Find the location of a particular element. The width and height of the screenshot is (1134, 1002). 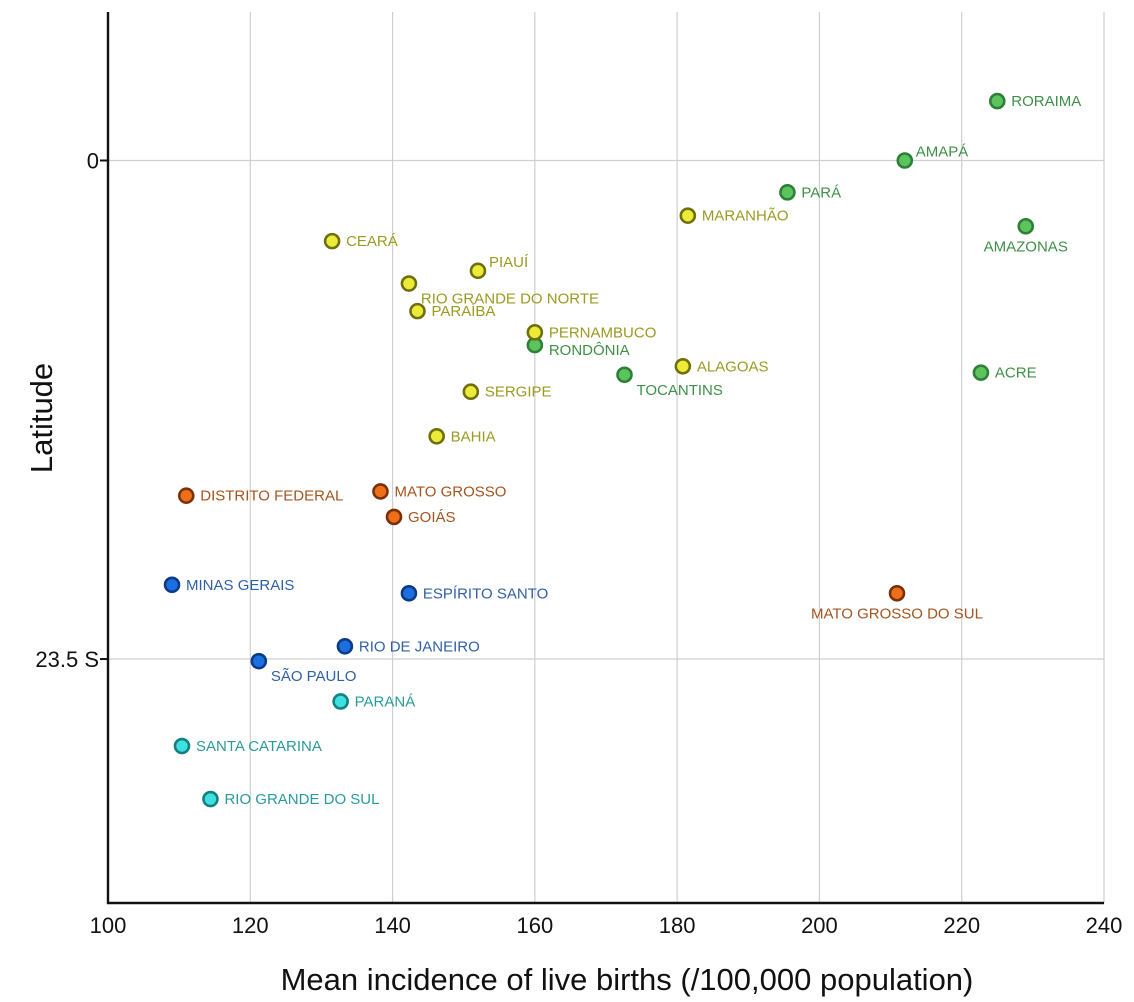

data-point-label: RIO GRANDE DO NORTE is located at coordinates (510, 299).